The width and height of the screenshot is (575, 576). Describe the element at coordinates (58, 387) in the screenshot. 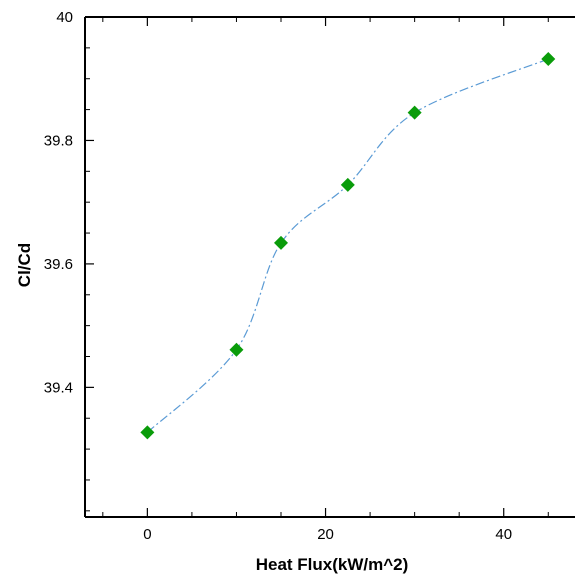

I see `y-tick-label: 39.4` at that location.